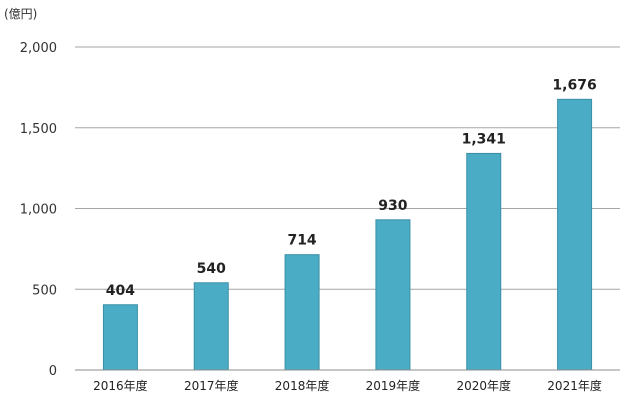  I want to click on bar-value-label: 714, so click(301, 241).